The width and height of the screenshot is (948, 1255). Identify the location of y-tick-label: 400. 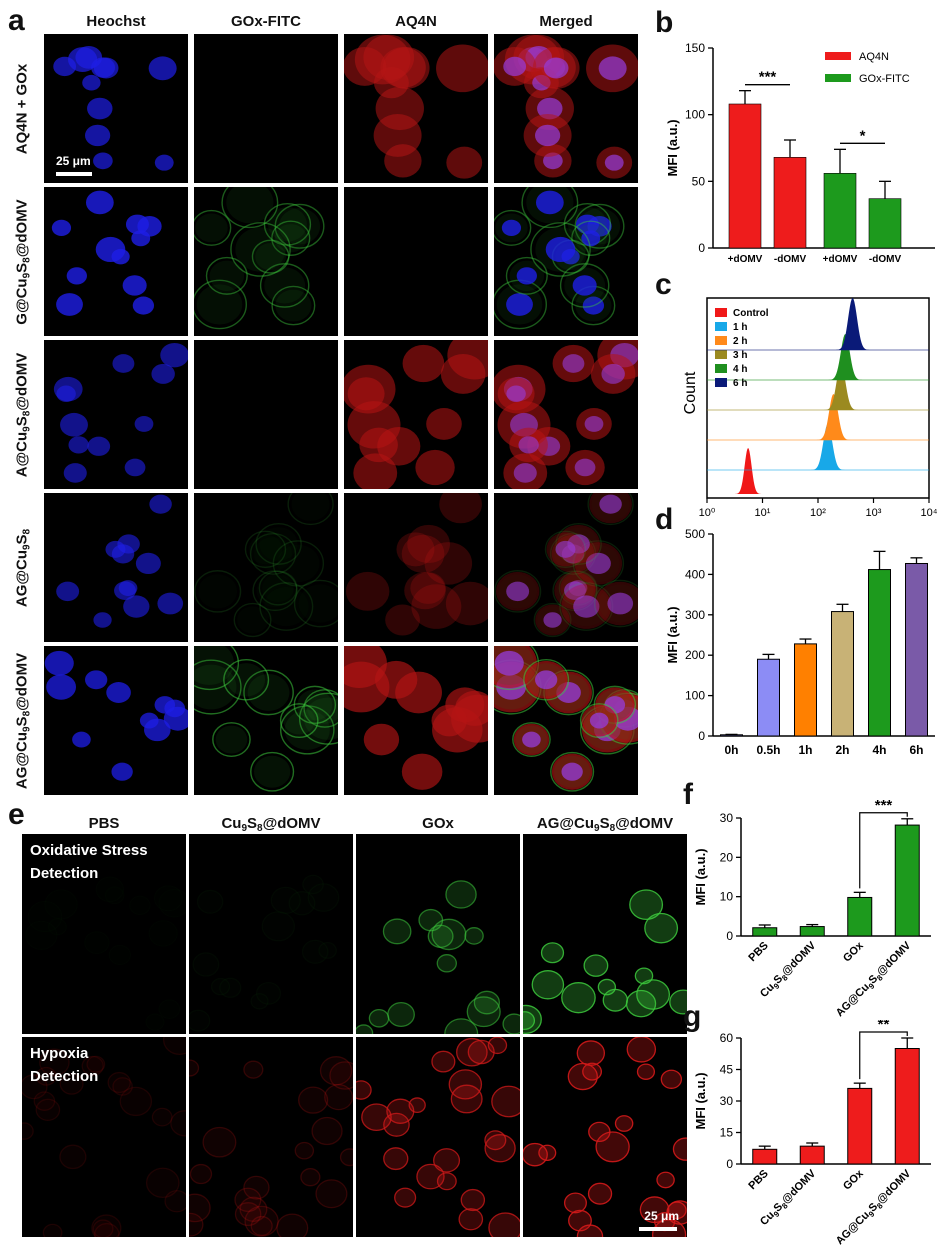
(695, 574).